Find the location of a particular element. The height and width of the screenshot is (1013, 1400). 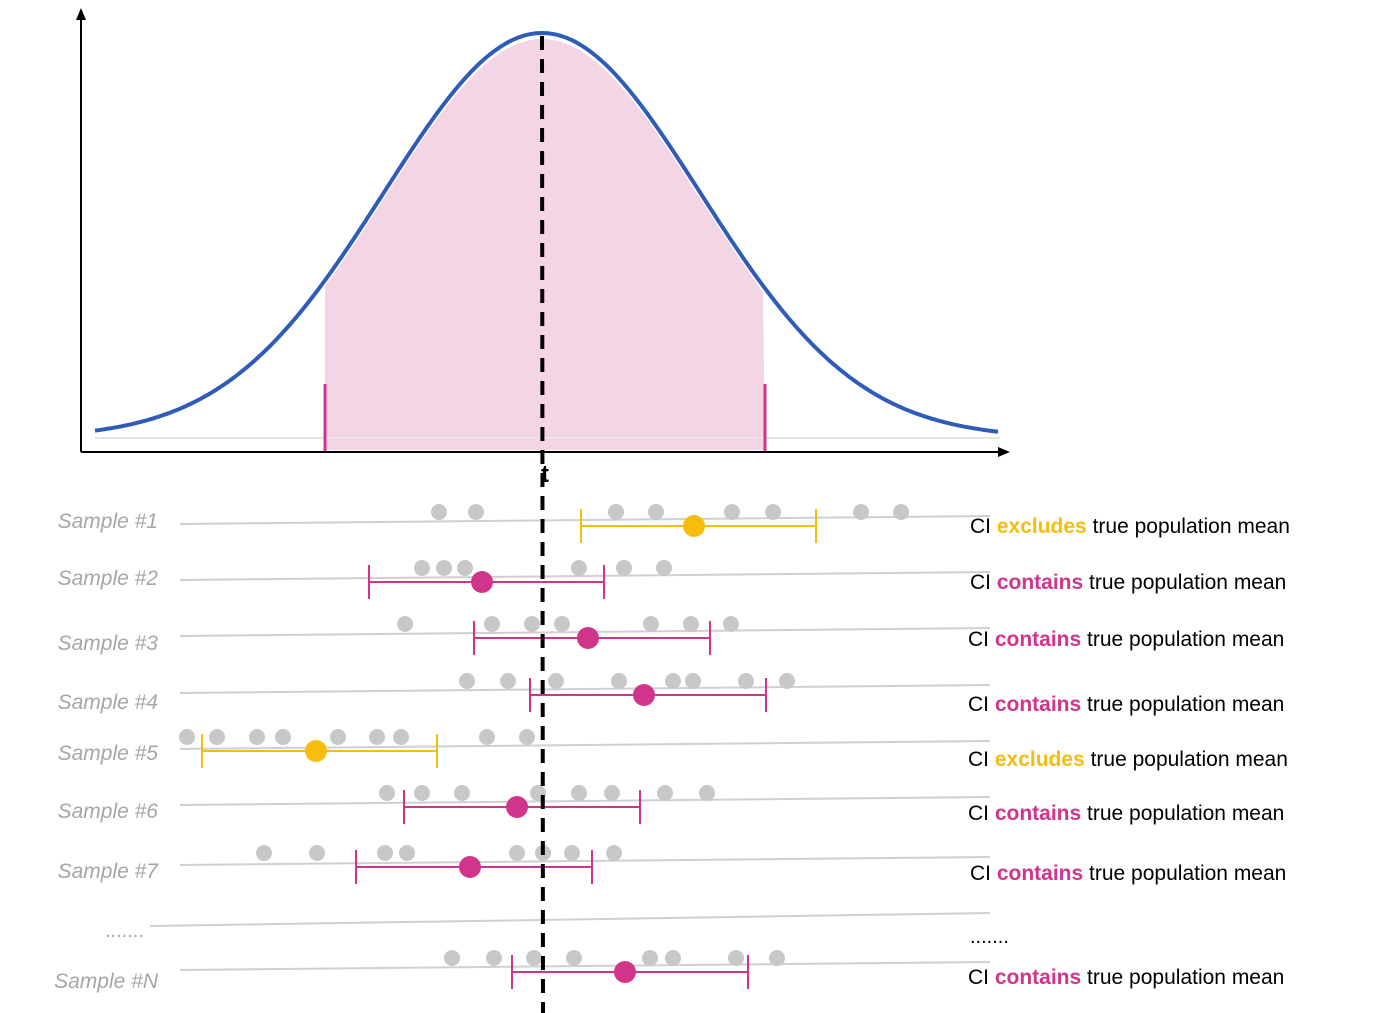

ellipsis-baseline is located at coordinates (570, 919).